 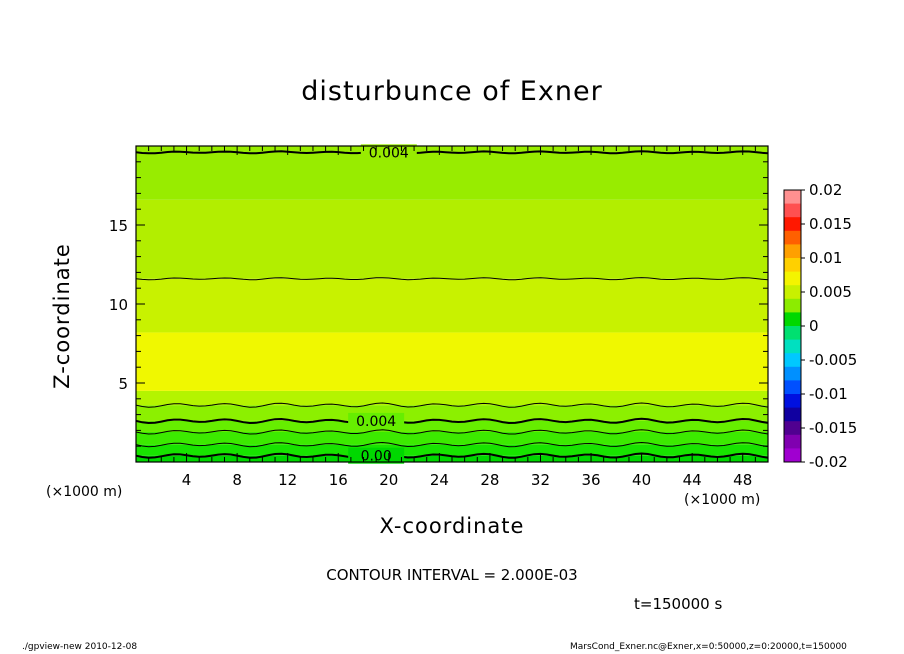 What do you see at coordinates (118, 305) in the screenshot?
I see `y-tick-label-10: 10` at bounding box center [118, 305].